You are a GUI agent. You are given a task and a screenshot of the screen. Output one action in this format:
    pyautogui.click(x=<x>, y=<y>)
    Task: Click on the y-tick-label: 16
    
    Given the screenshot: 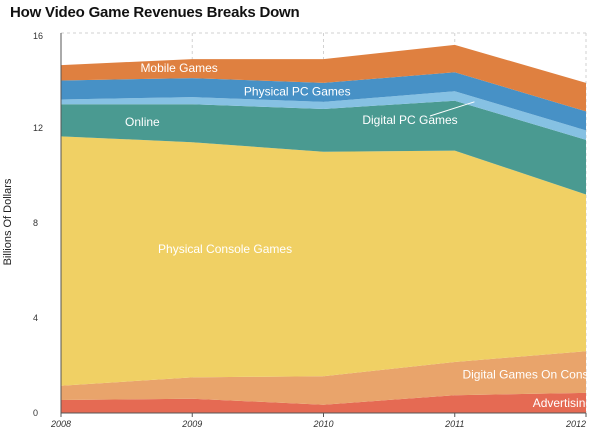 What is the action you would take?
    pyautogui.click(x=38, y=36)
    